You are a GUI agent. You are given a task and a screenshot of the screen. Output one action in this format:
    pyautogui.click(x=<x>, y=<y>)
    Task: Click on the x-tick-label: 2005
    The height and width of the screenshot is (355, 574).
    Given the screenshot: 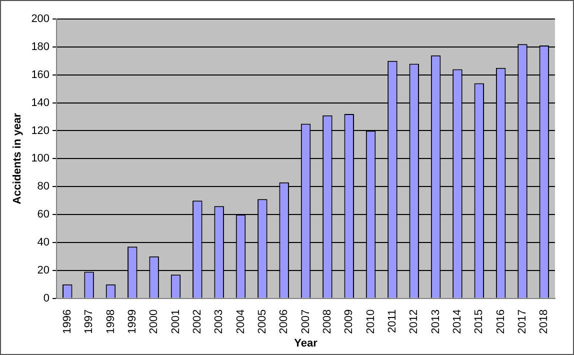 What is the action you would take?
    pyautogui.click(x=262, y=321)
    